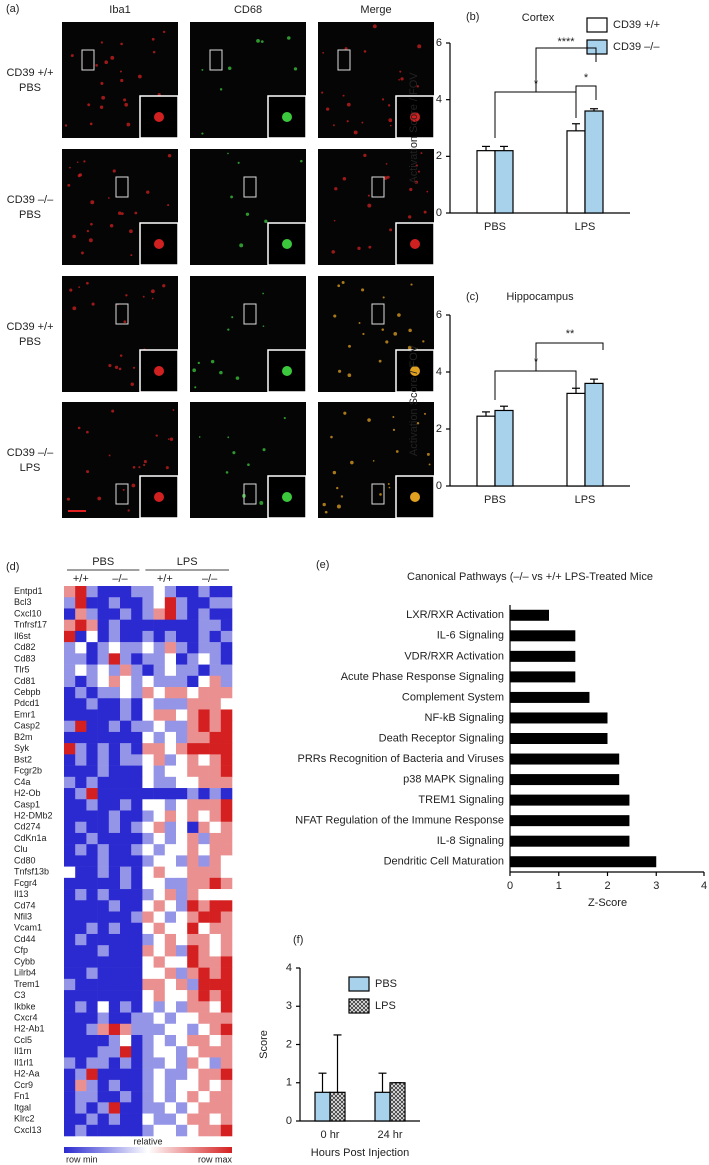  Describe the element at coordinates (322, 565) in the screenshot. I see `panel-label: (e)` at that location.